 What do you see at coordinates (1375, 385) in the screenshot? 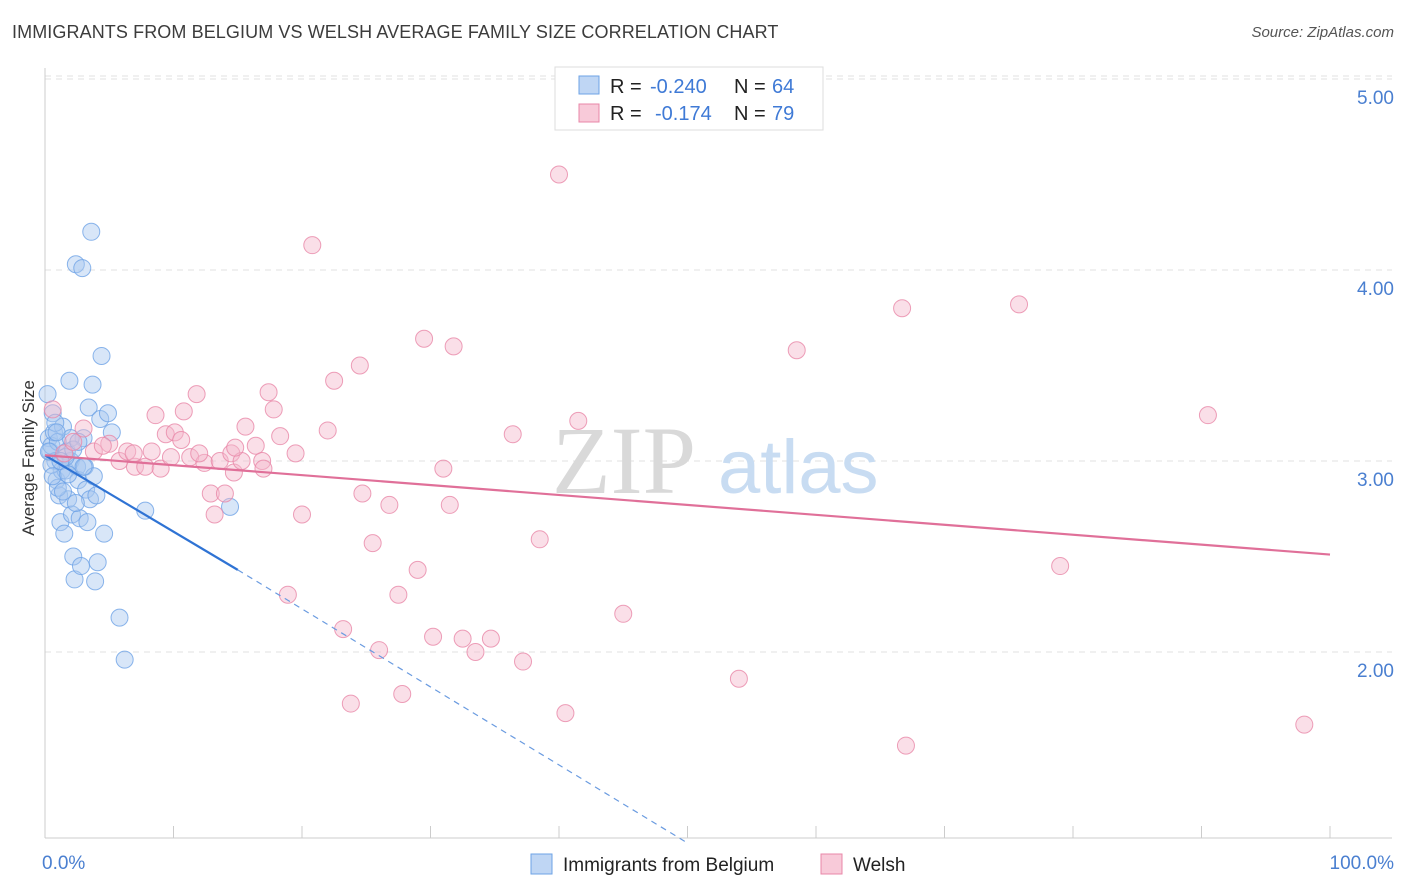
I see `y-tick-labels: 2.00 3.00 4.00 5.00` at bounding box center [1375, 385].